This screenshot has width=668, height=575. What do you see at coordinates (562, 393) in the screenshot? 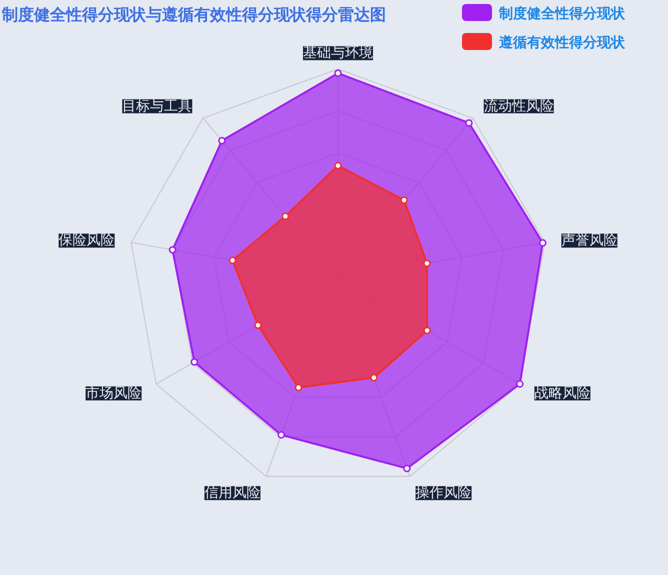
I see `spoke-label: 战略风险` at bounding box center [562, 393].